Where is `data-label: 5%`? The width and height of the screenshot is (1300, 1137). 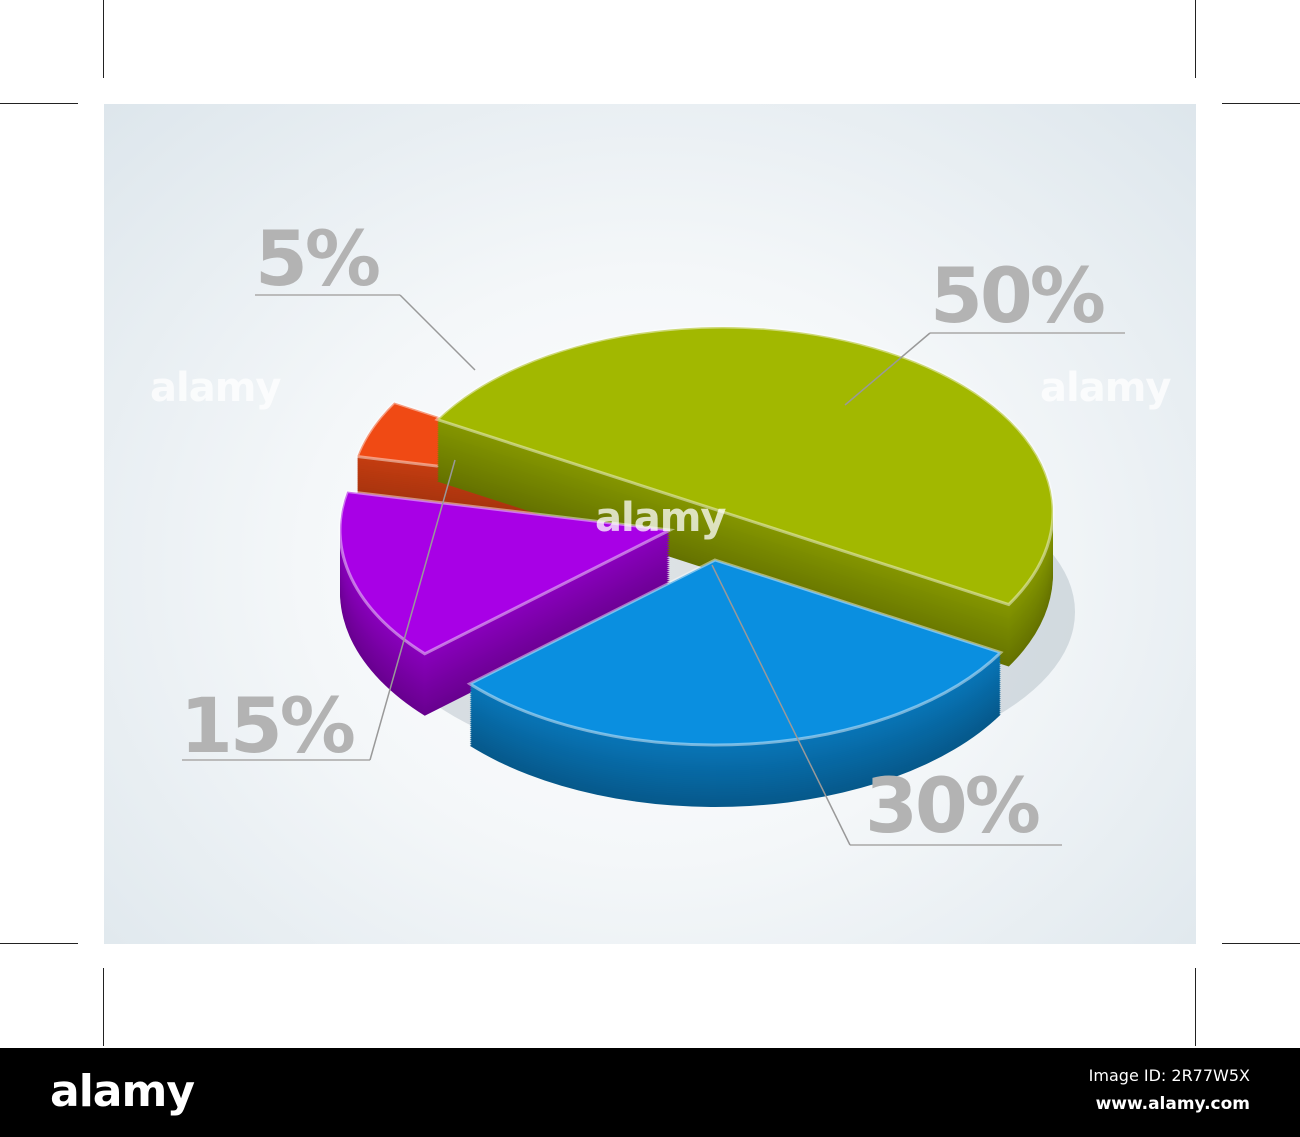 data-label: 5% is located at coordinates (317, 258).